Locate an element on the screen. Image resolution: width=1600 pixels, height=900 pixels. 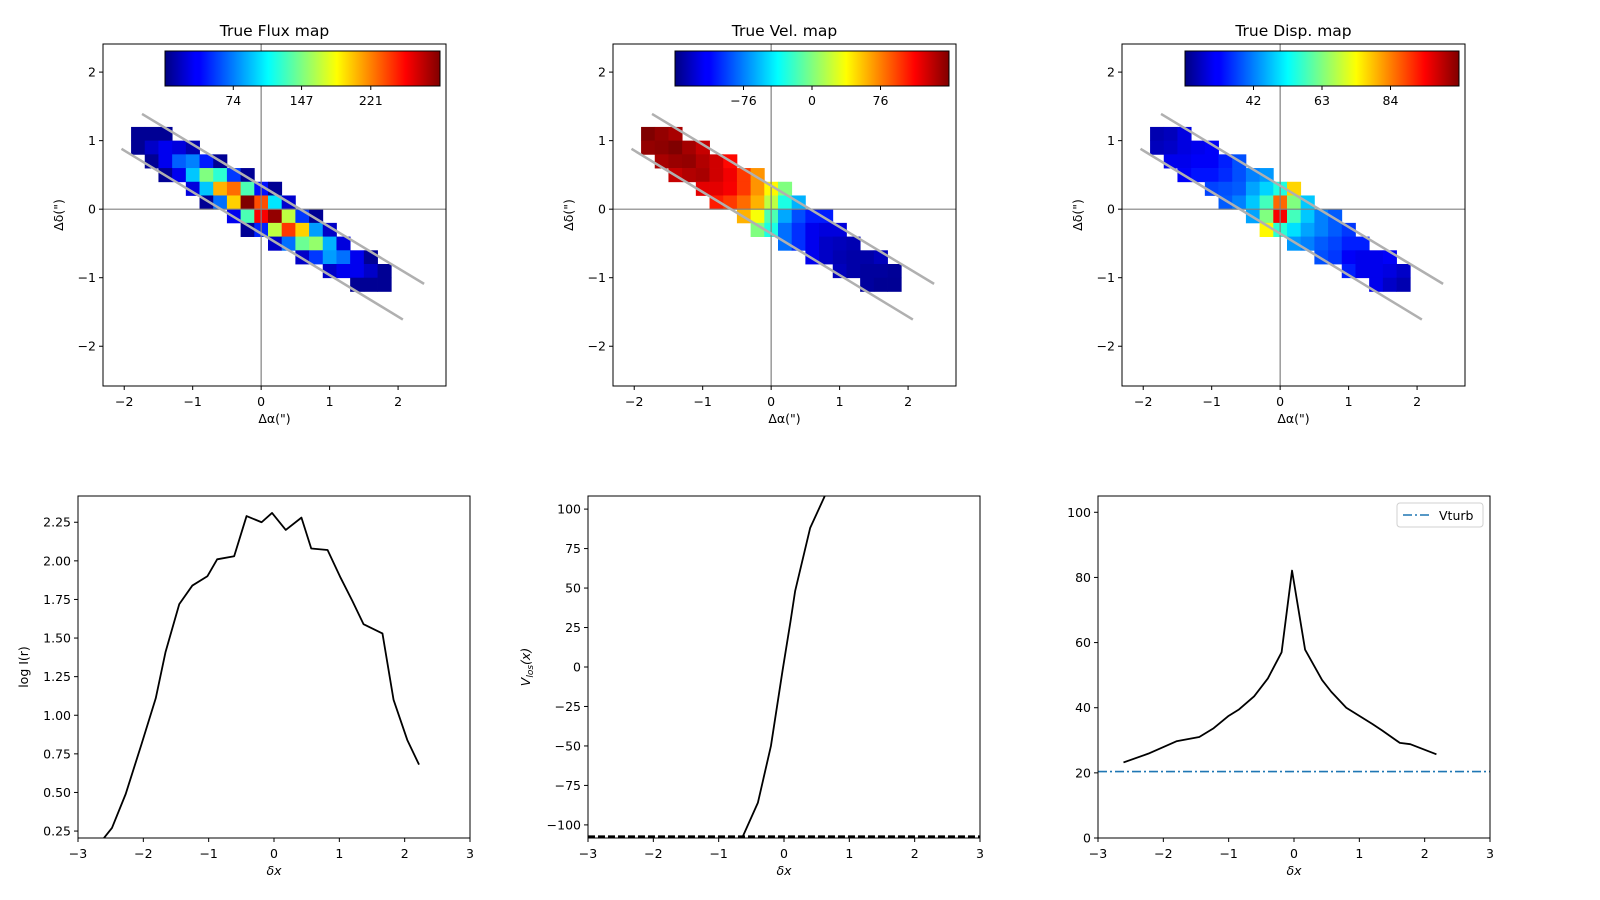
y-label-main: V is located at coordinates (525, 681).